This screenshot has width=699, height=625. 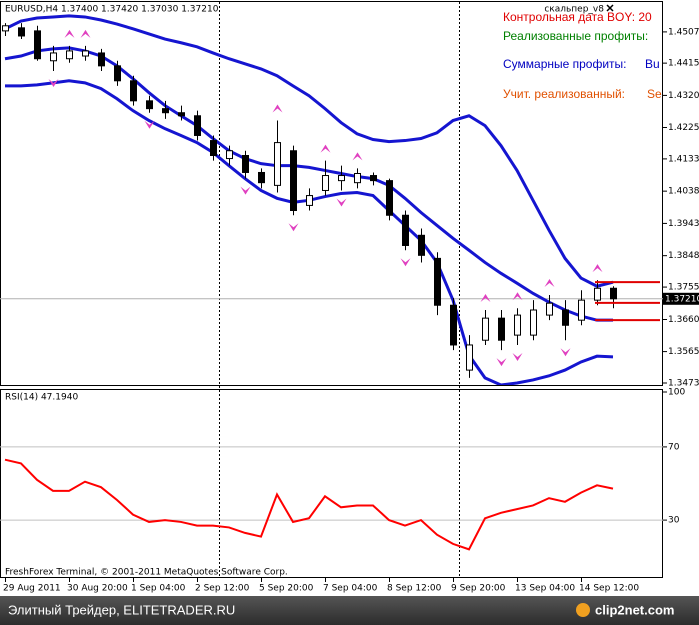 What do you see at coordinates (121, 609) in the screenshot?
I see `footer-site: Элитный Трейдер, ELITETRADER.RU` at bounding box center [121, 609].